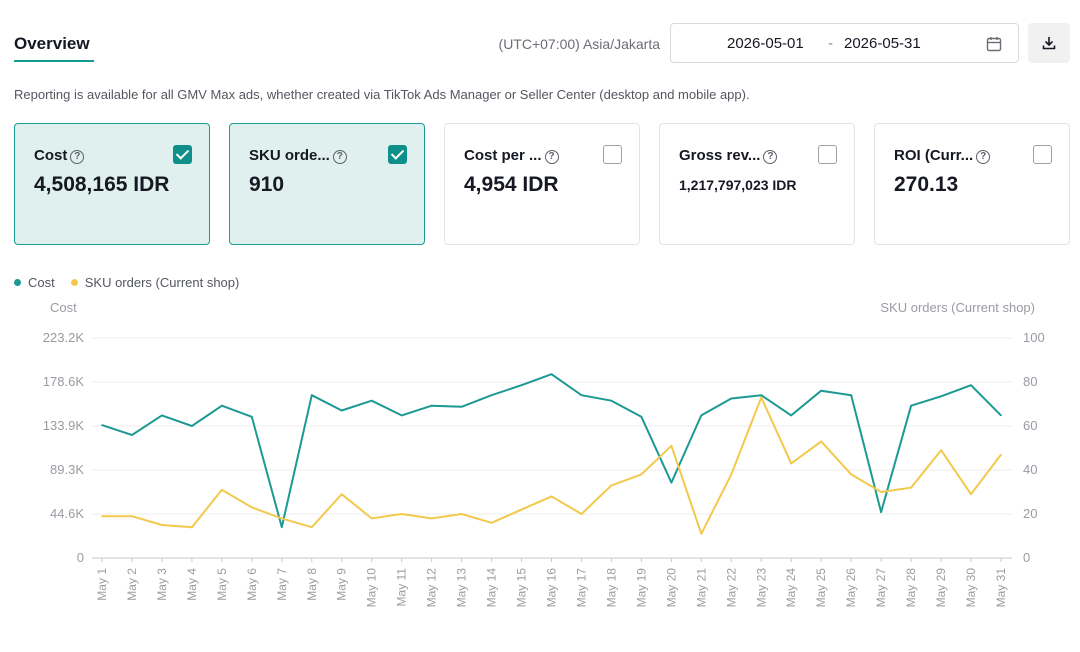 This screenshot has width=1080, height=652. I want to click on x-tick-label: May 22, so click(731, 588).